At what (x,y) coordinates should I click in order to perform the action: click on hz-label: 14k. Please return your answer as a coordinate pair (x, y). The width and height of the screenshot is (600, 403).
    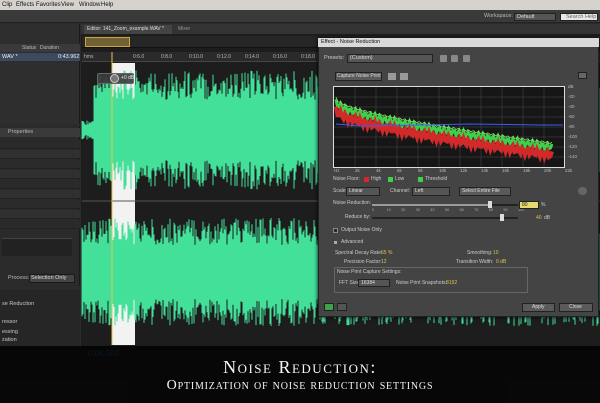
    Looking at the image, I should click on (485, 170).